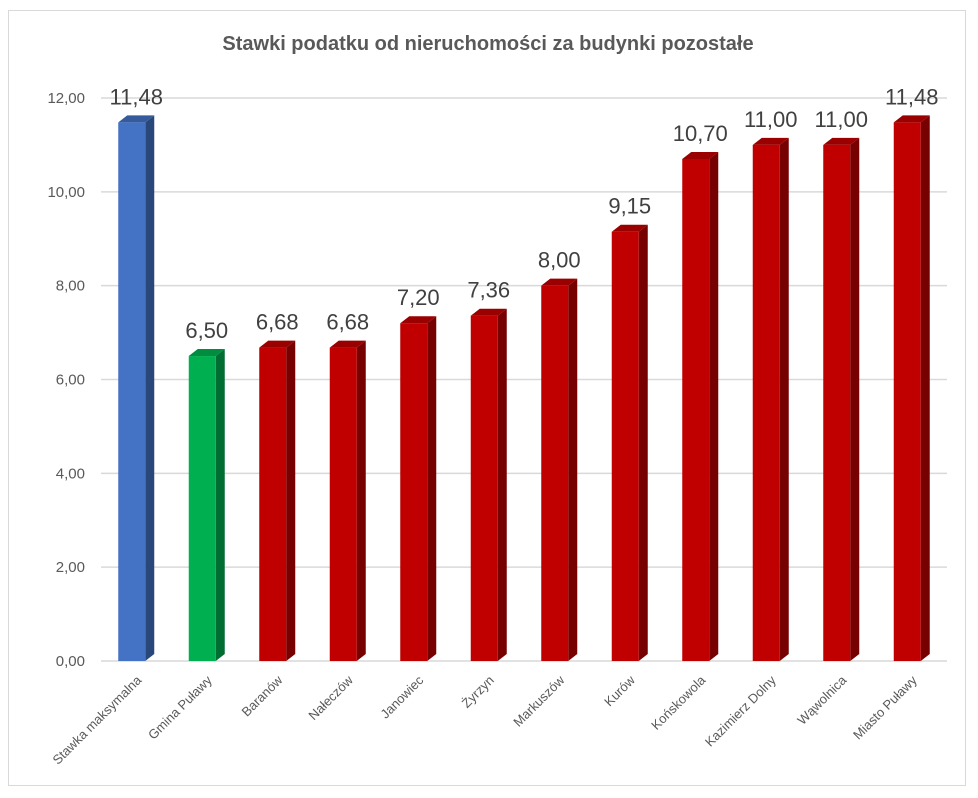  What do you see at coordinates (66, 98) in the screenshot?
I see `y-tick-label: 12,00` at bounding box center [66, 98].